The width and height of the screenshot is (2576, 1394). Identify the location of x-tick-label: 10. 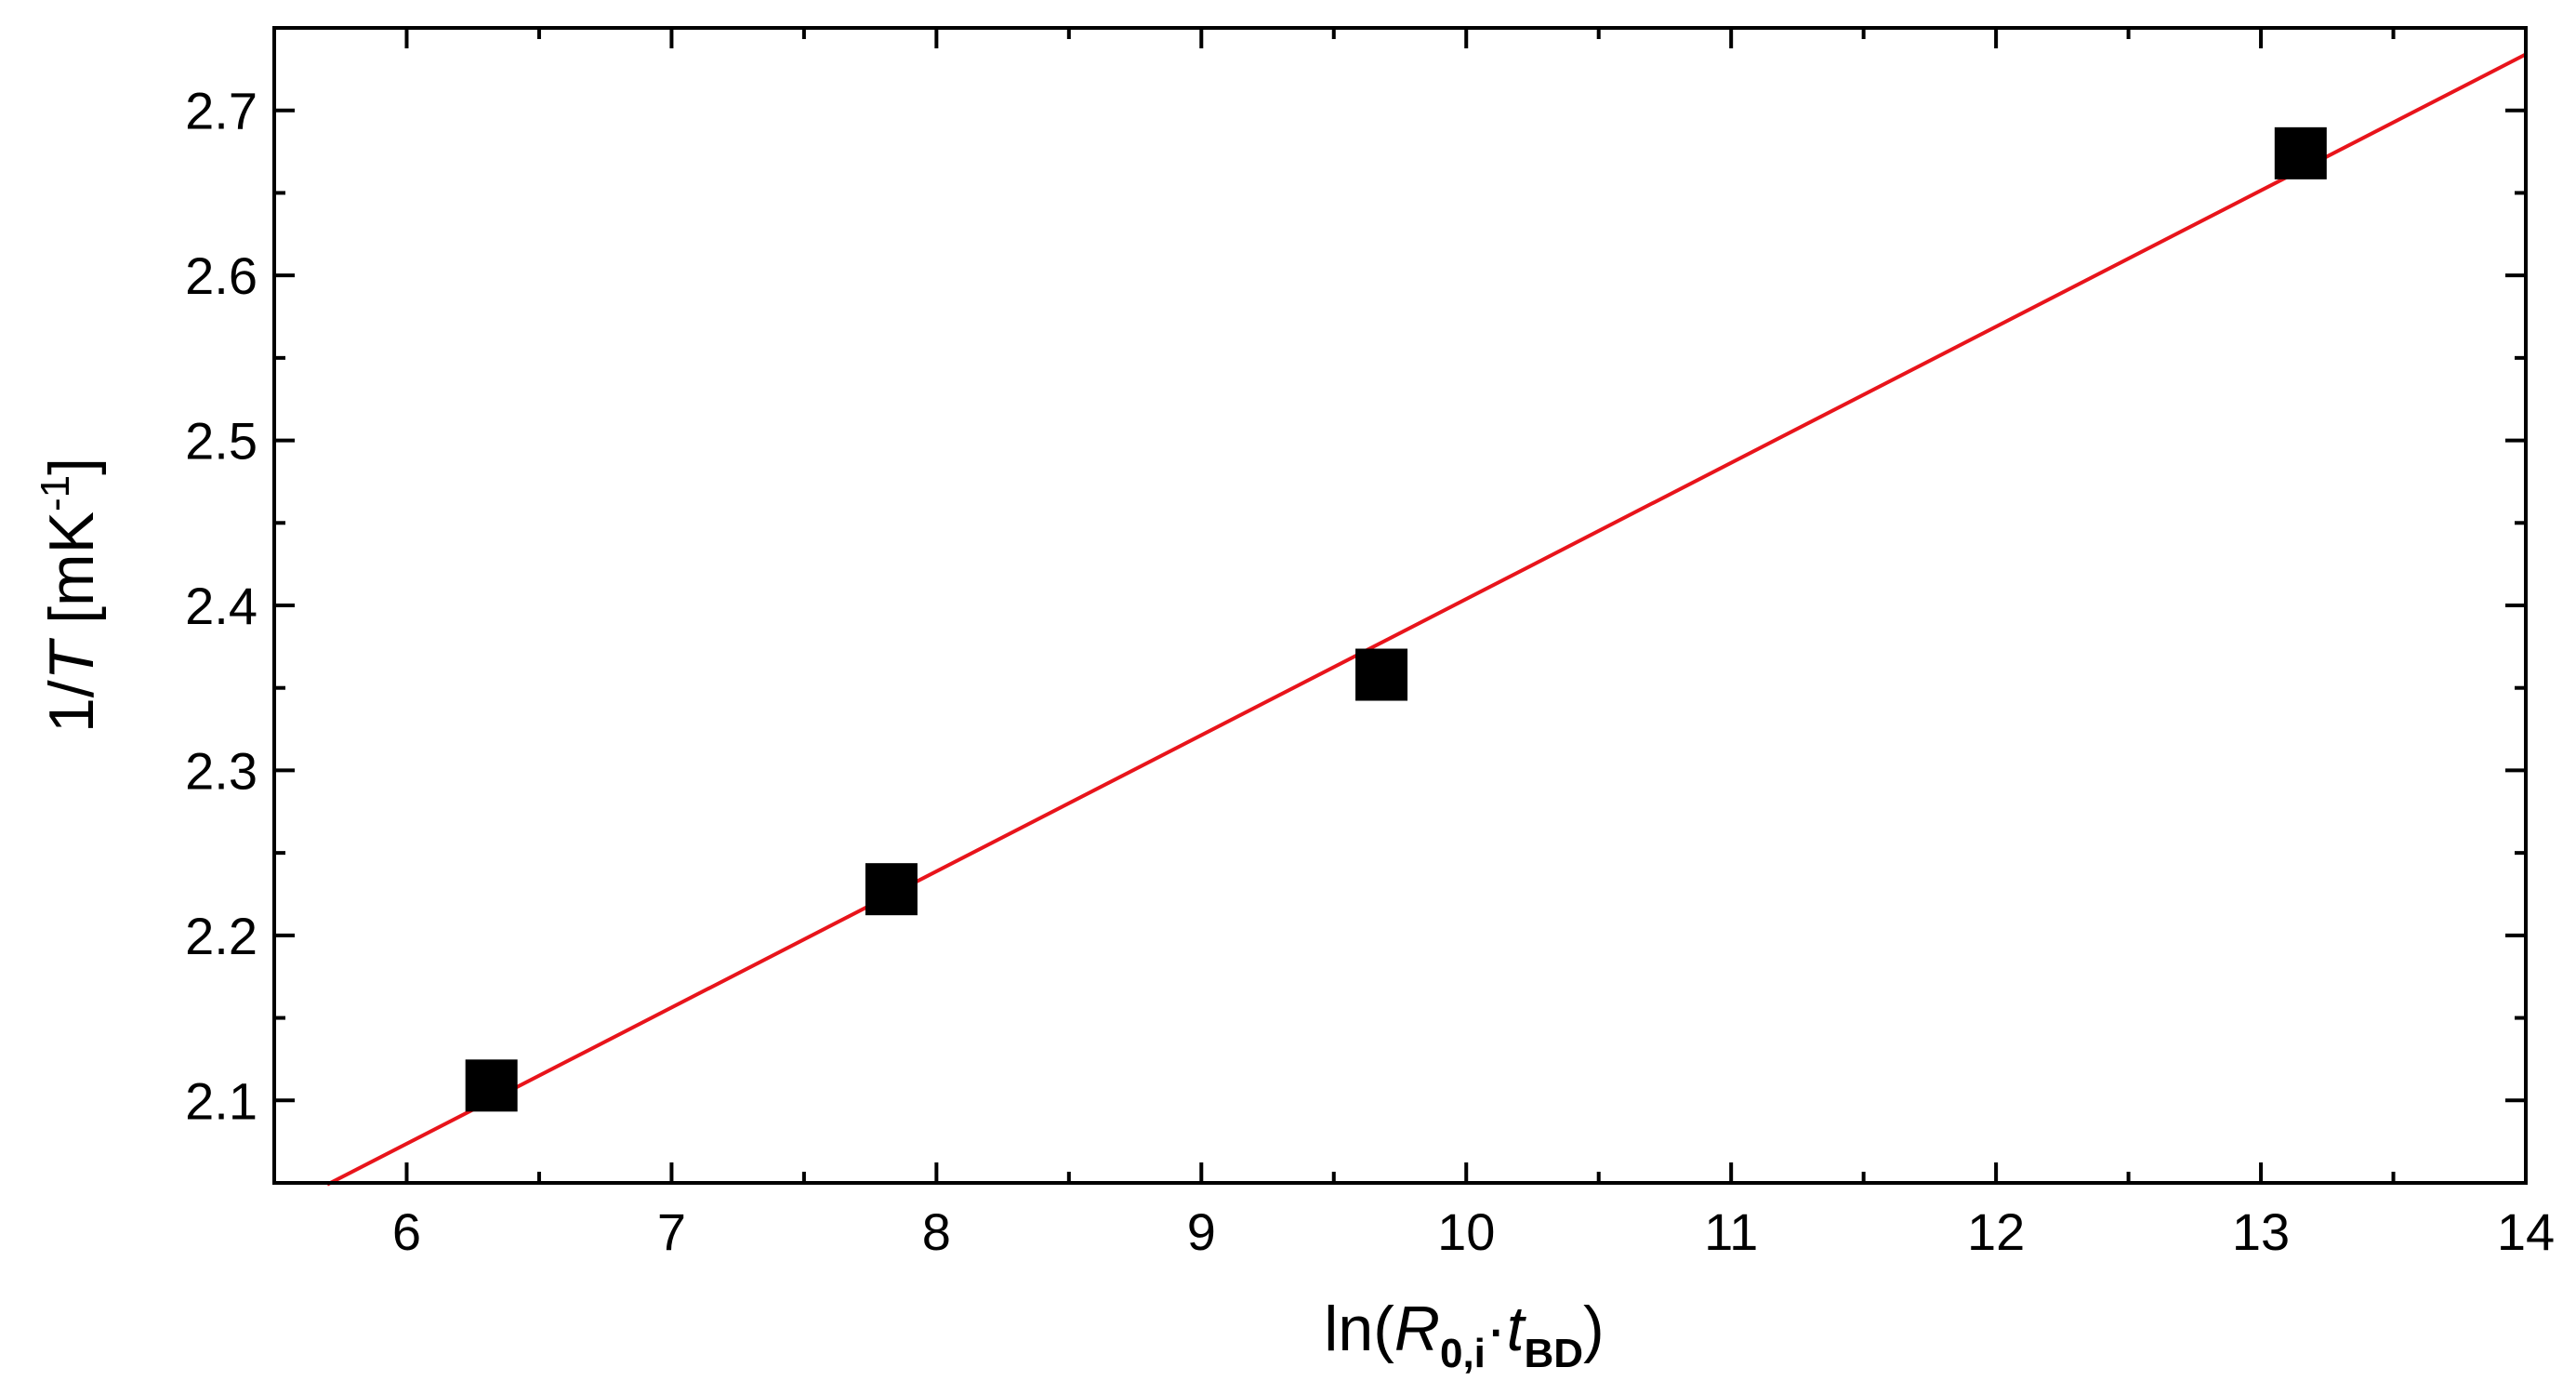
(1466, 1232).